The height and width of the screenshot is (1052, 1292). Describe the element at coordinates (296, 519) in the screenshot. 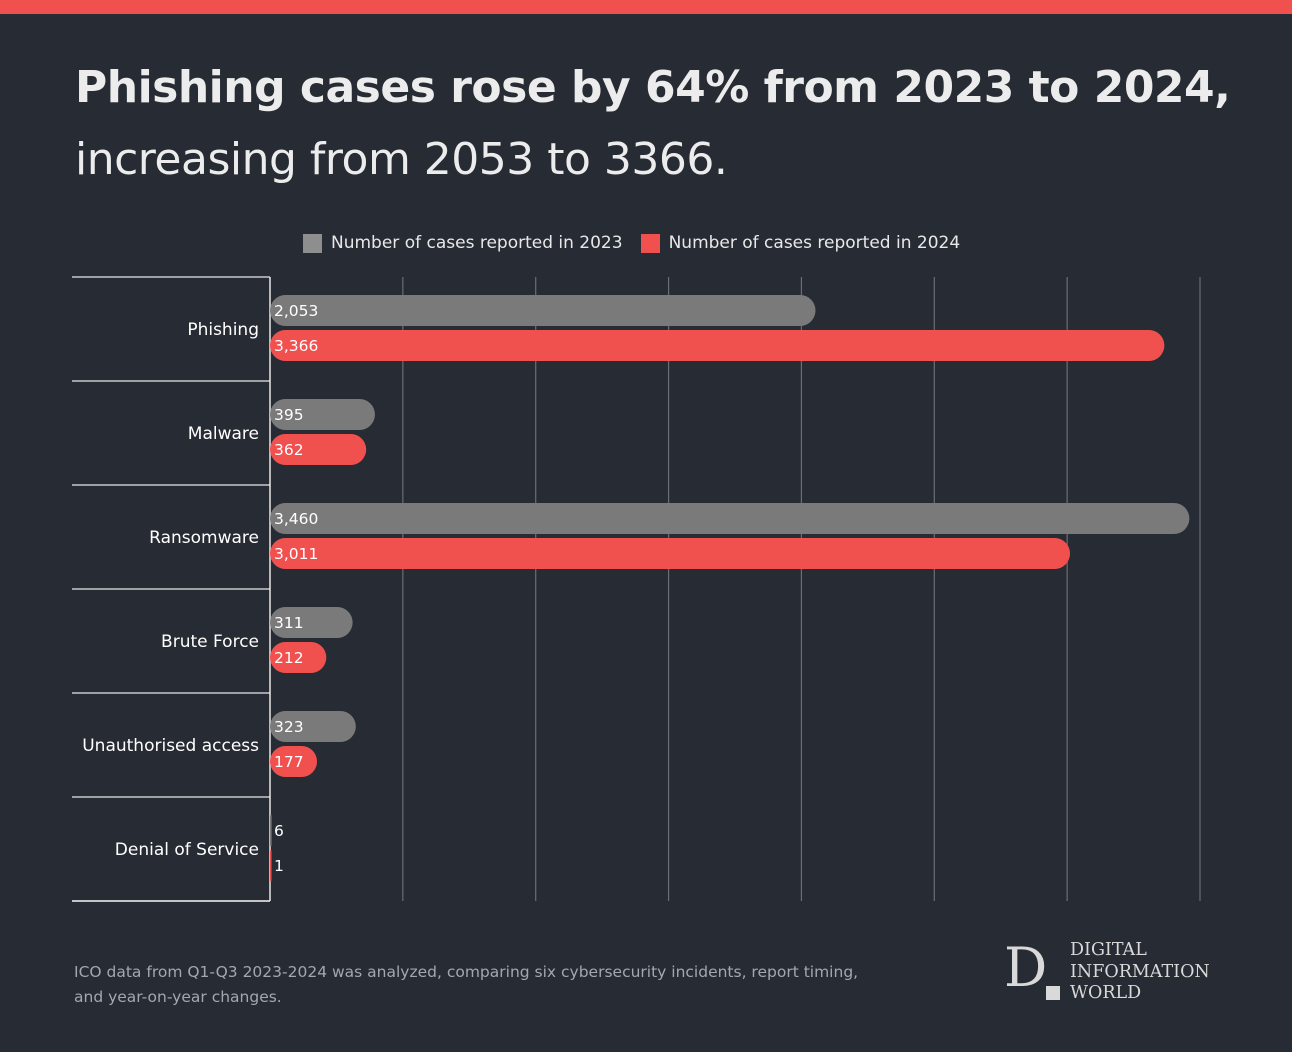

I see `data-label-2023: 3,460` at that location.